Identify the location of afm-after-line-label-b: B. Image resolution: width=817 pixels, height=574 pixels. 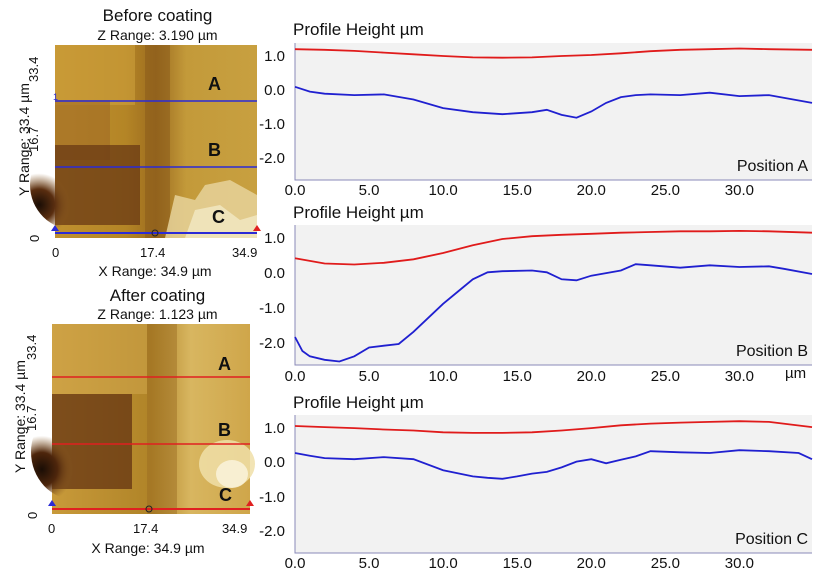
(224, 430).